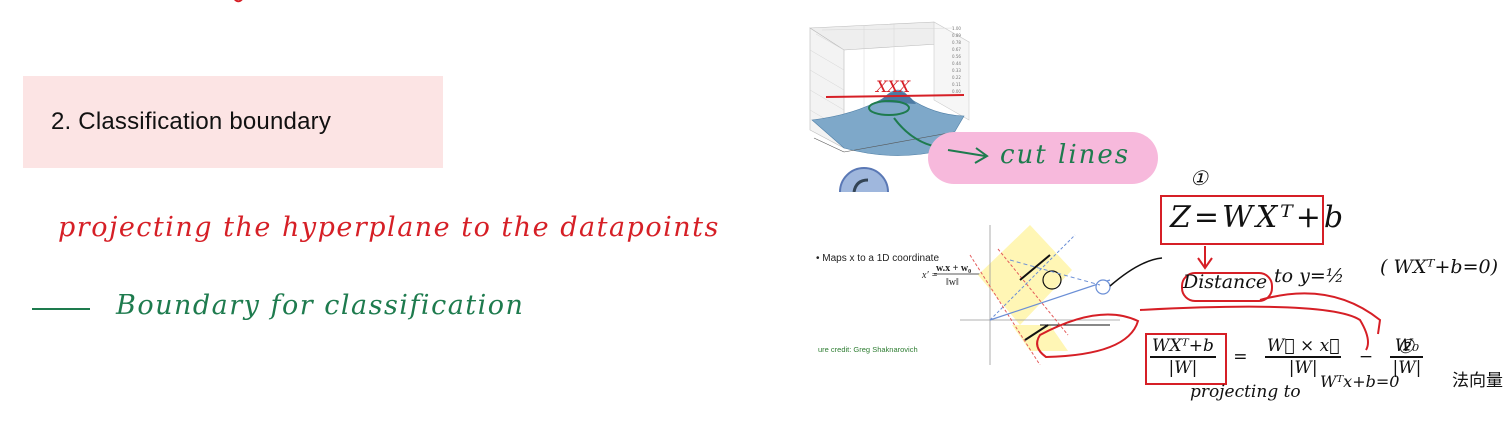  I want to click on tick-label: 0.00, so click(956, 91).